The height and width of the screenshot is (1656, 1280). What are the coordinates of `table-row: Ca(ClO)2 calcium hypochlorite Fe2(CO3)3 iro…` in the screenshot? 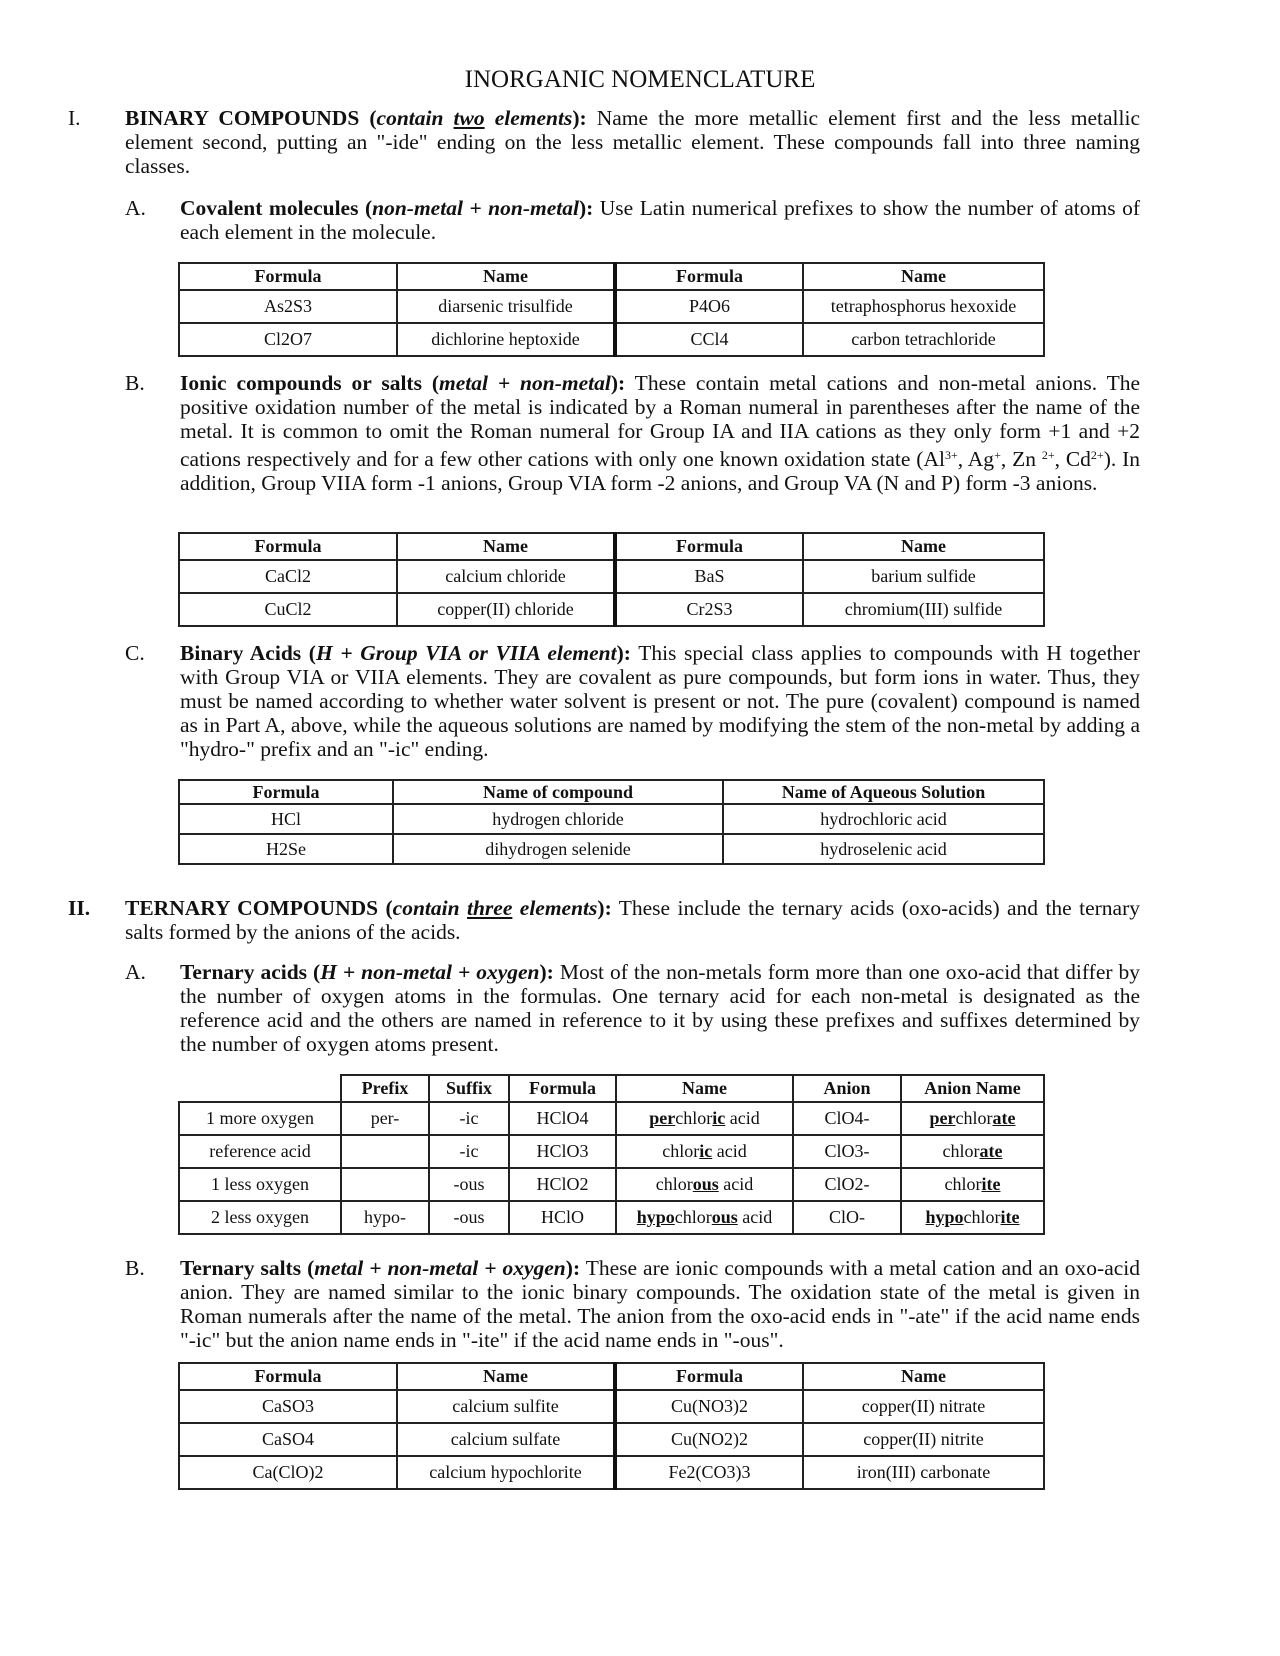 It's located at (611, 1472).